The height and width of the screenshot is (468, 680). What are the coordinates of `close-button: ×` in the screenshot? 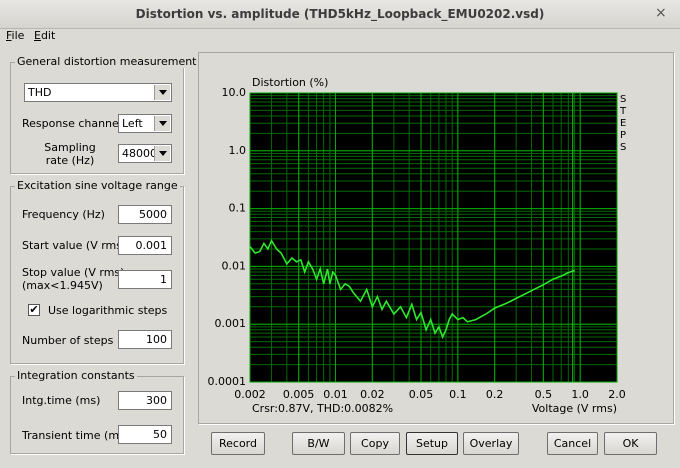 It's located at (661, 13).